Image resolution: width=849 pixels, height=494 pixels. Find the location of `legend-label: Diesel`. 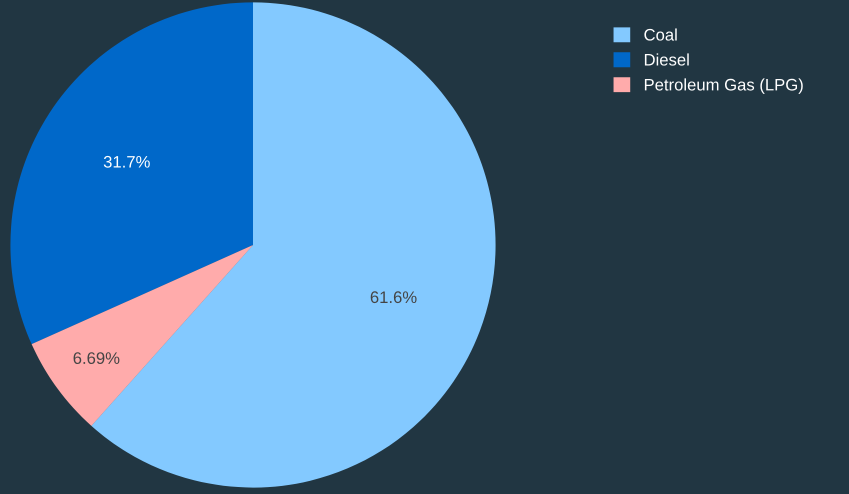

legend-label: Diesel is located at coordinates (666, 59).